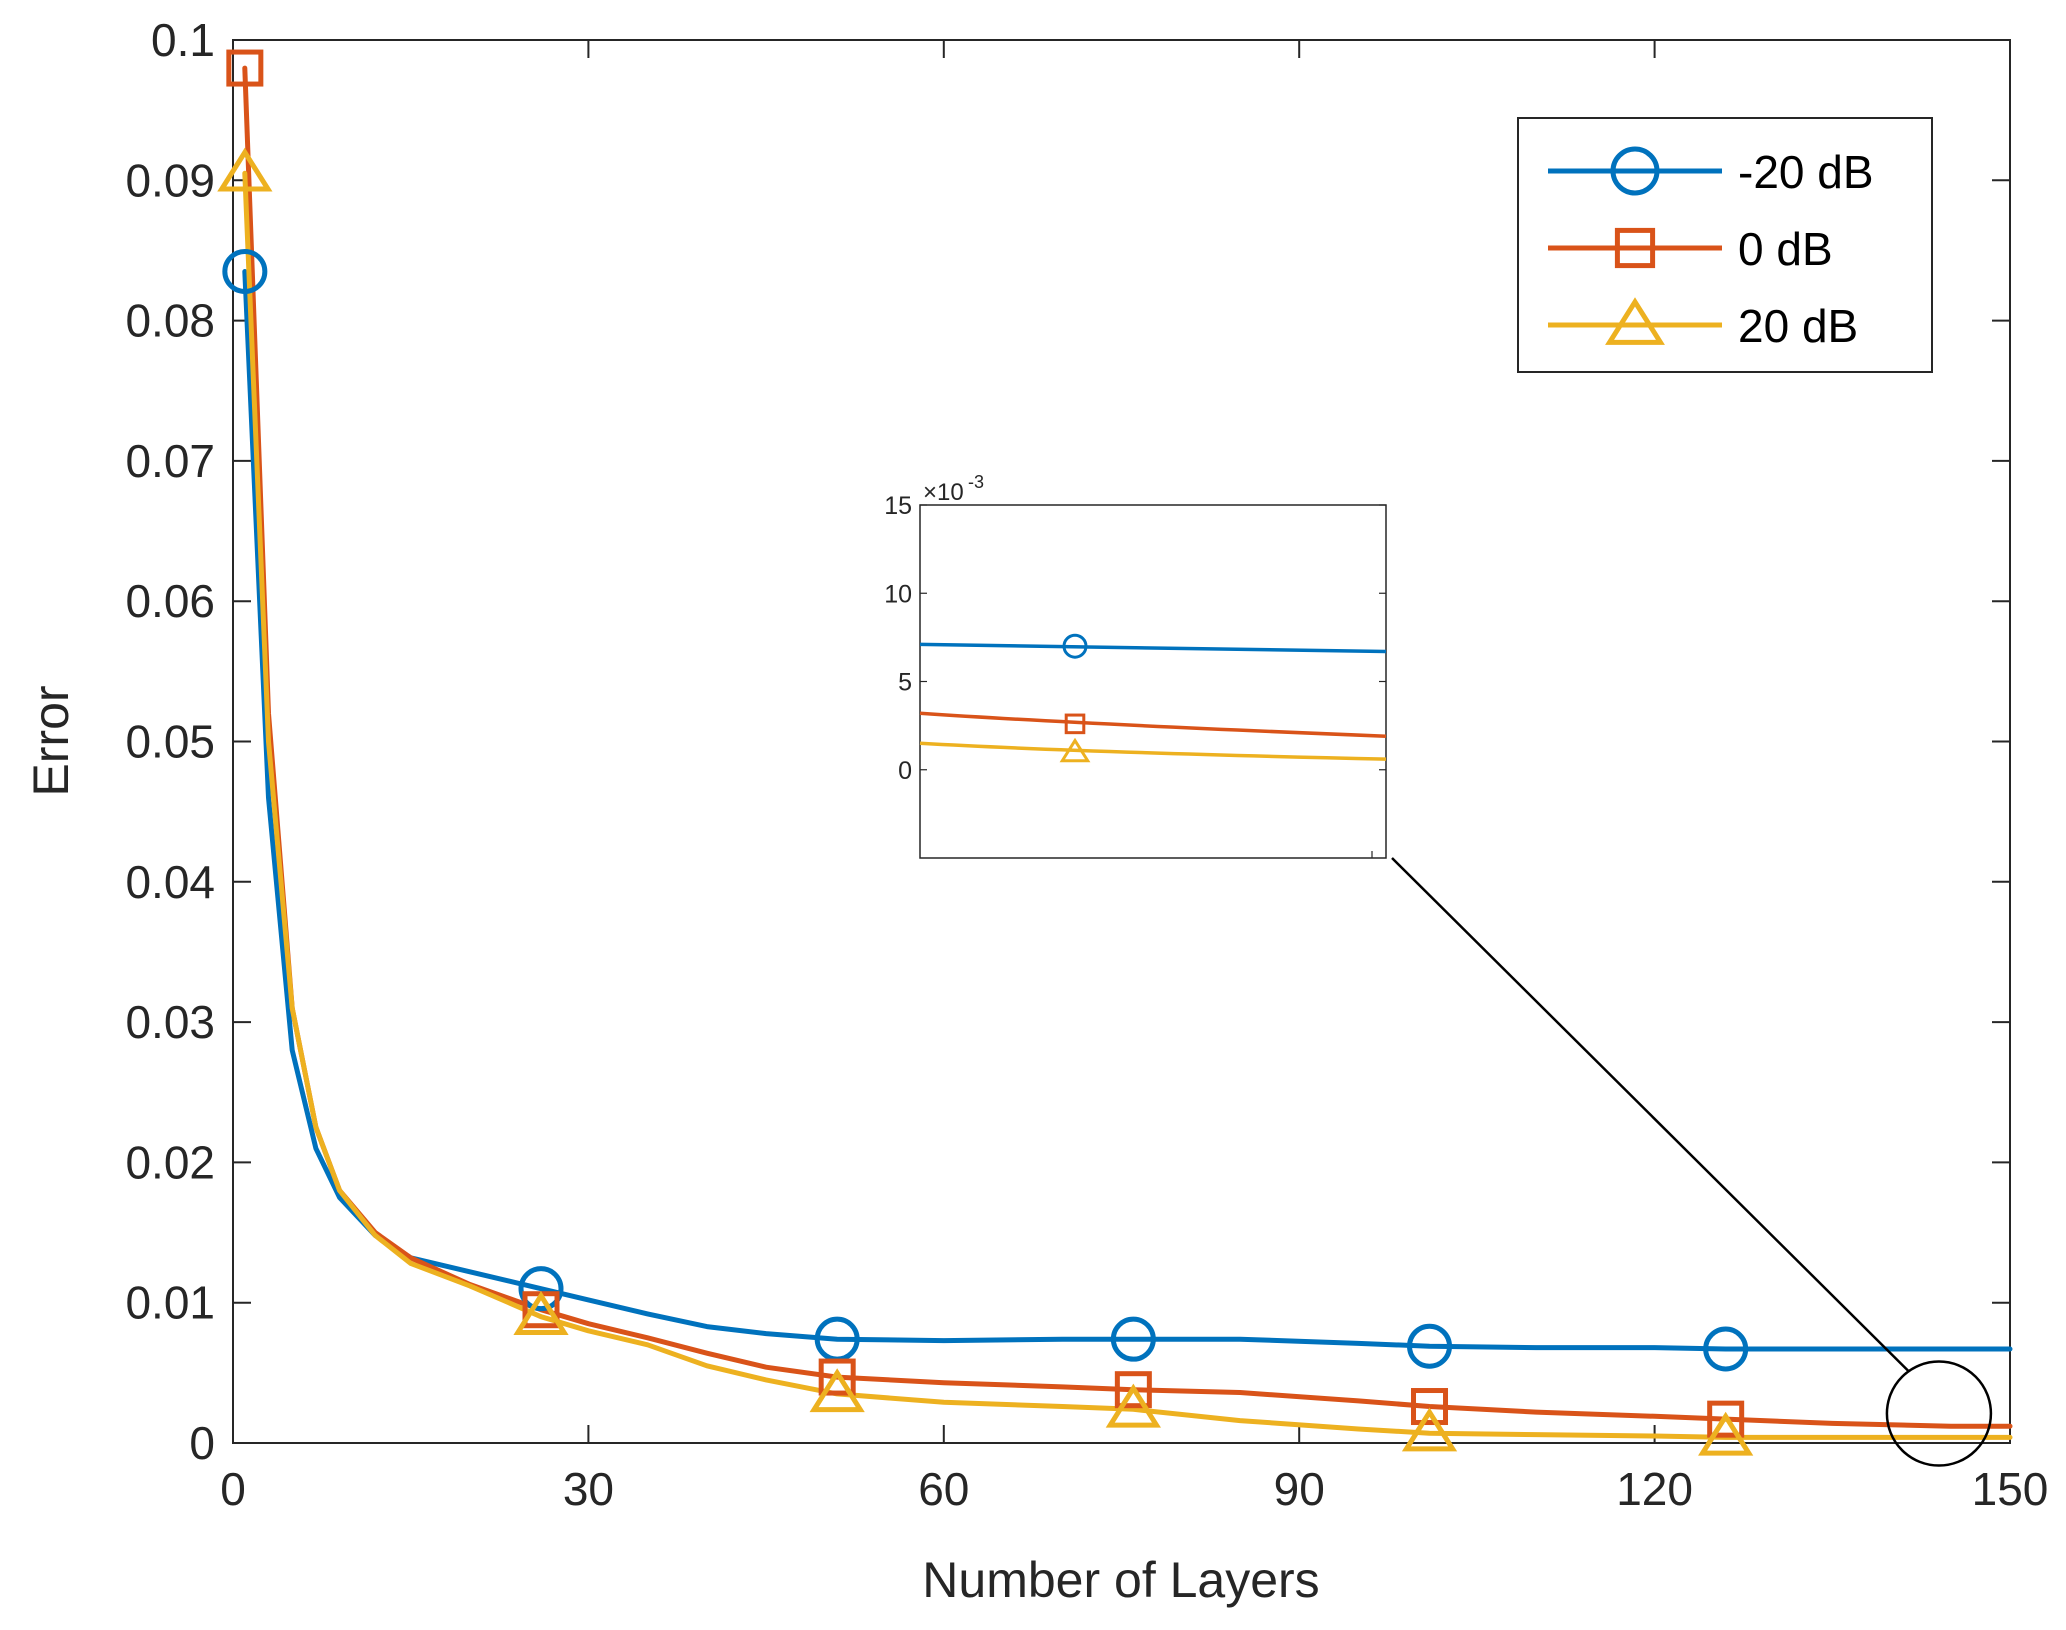  I want to click on inset-y-tick-label: 5, so click(905, 683).